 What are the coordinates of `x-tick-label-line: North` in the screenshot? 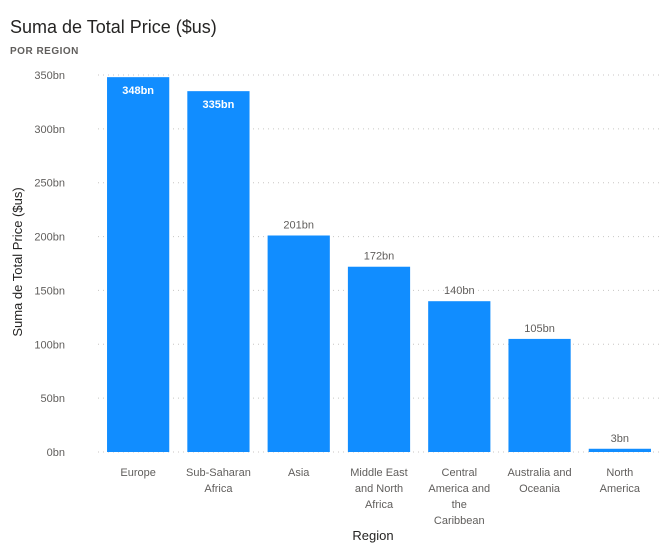 It's located at (619, 473).